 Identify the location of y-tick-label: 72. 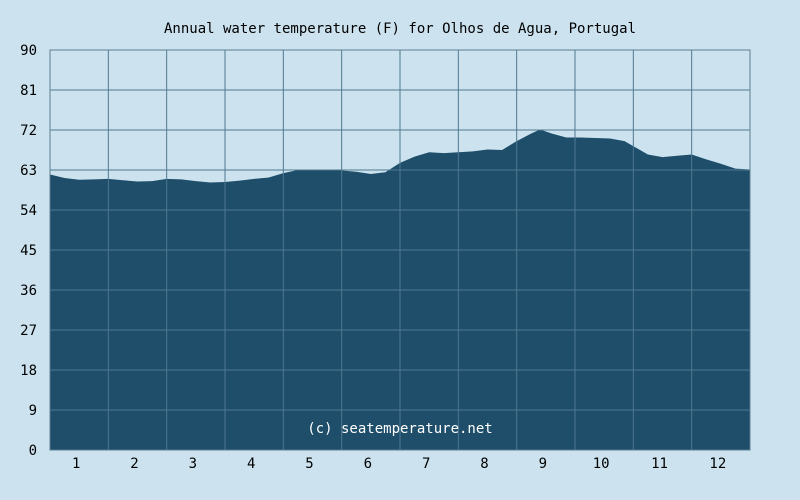
(28, 131).